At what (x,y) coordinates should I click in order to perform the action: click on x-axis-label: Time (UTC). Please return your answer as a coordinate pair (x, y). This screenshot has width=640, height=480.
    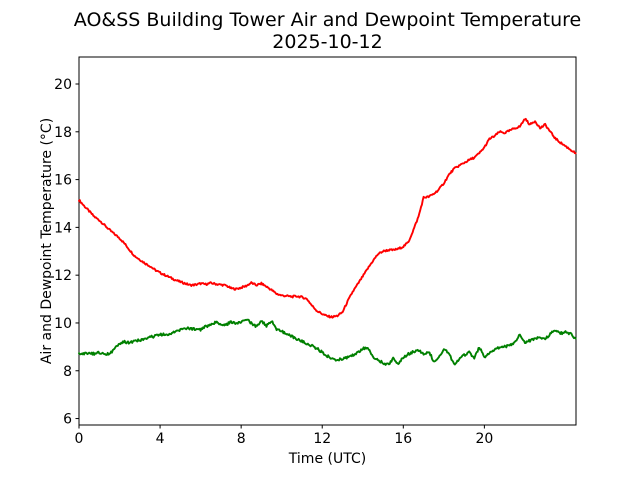
    Looking at the image, I should click on (327, 459).